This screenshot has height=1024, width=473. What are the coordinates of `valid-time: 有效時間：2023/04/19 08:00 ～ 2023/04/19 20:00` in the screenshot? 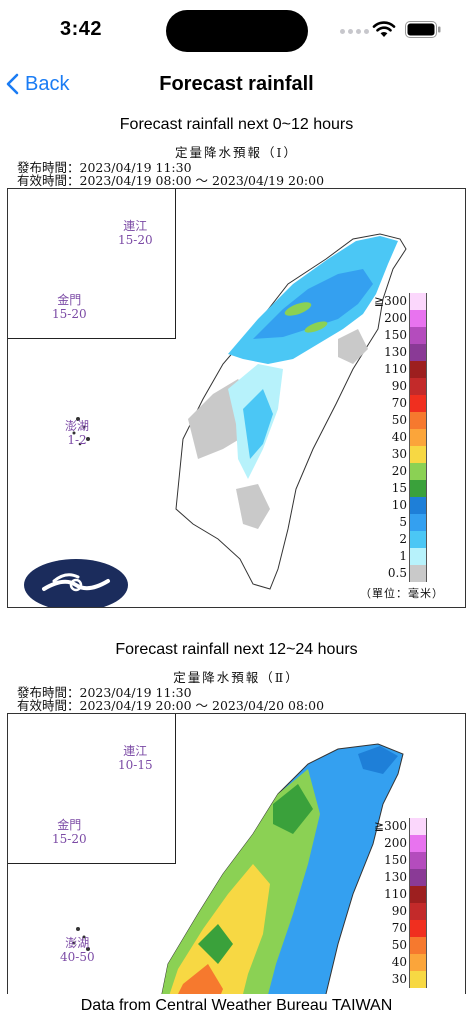 It's located at (171, 180).